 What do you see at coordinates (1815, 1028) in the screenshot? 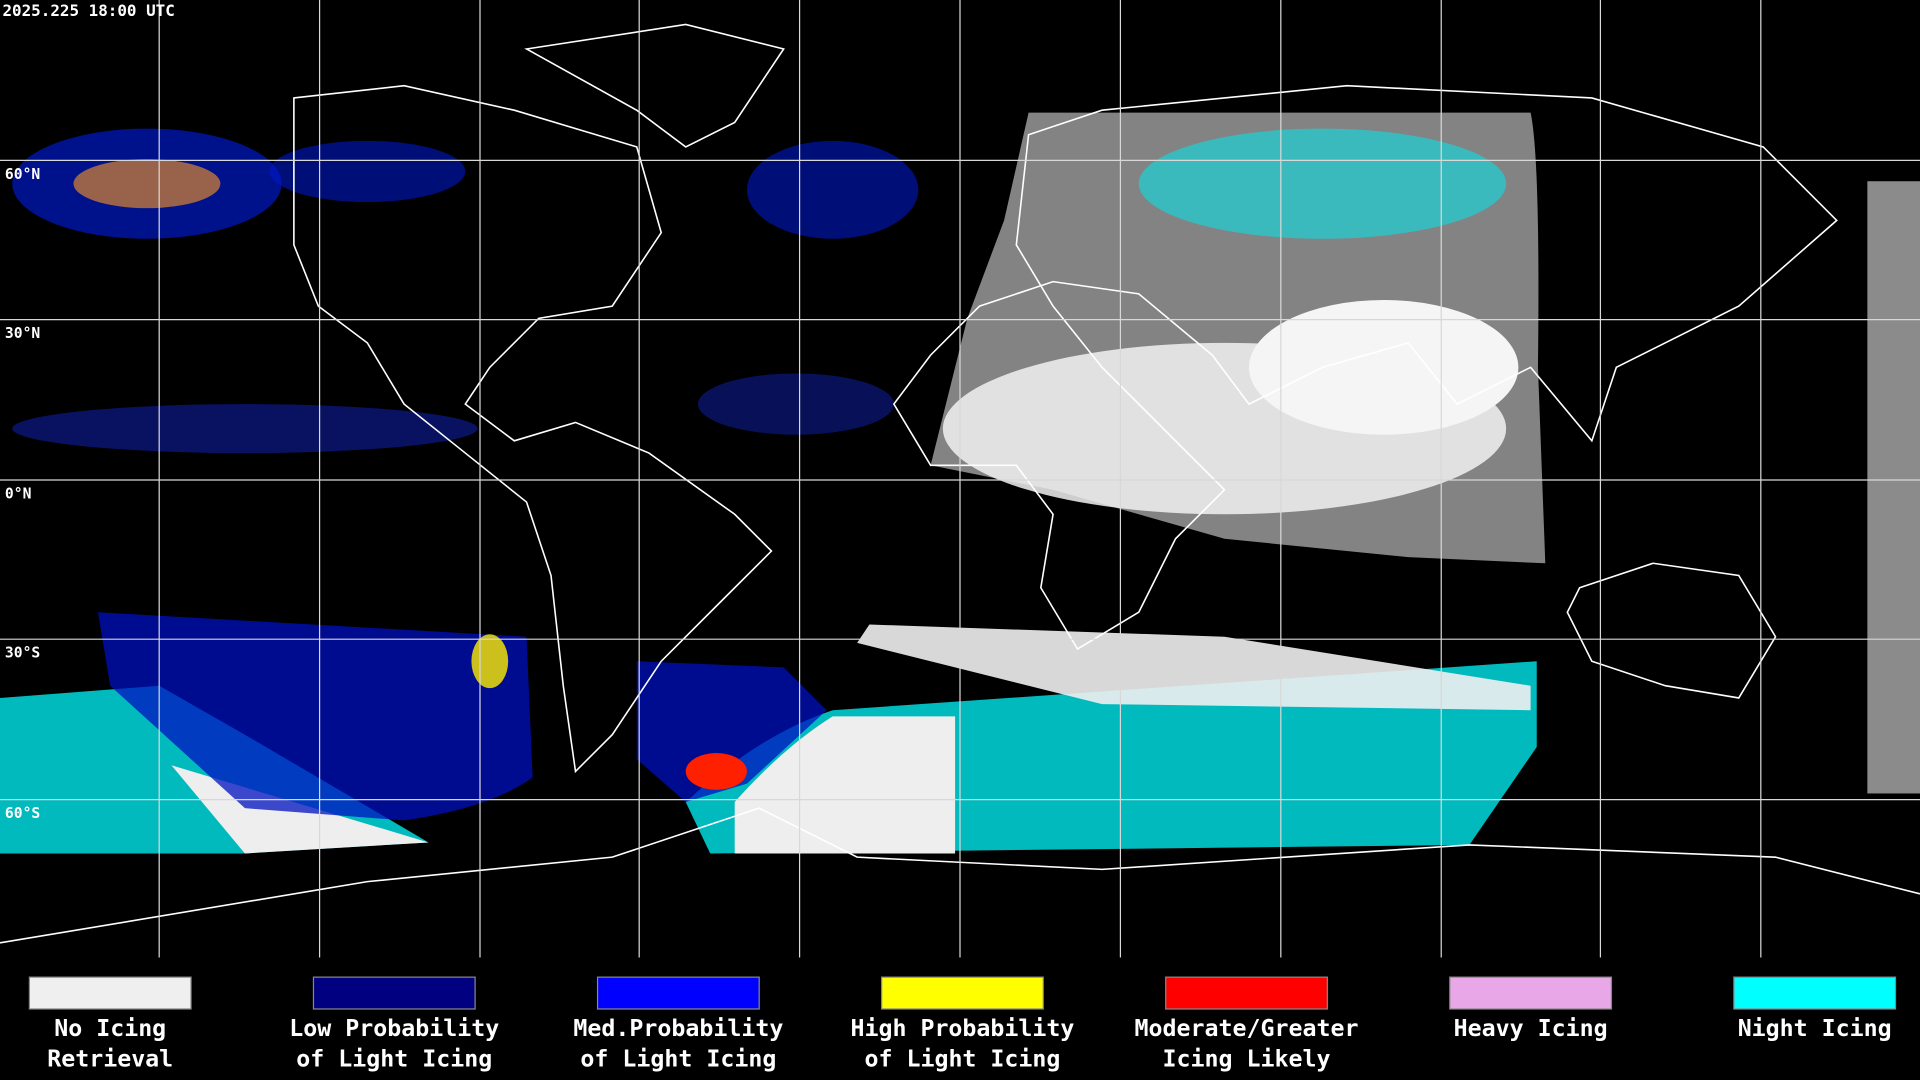
I see `legend-label: Night Icing` at bounding box center [1815, 1028].